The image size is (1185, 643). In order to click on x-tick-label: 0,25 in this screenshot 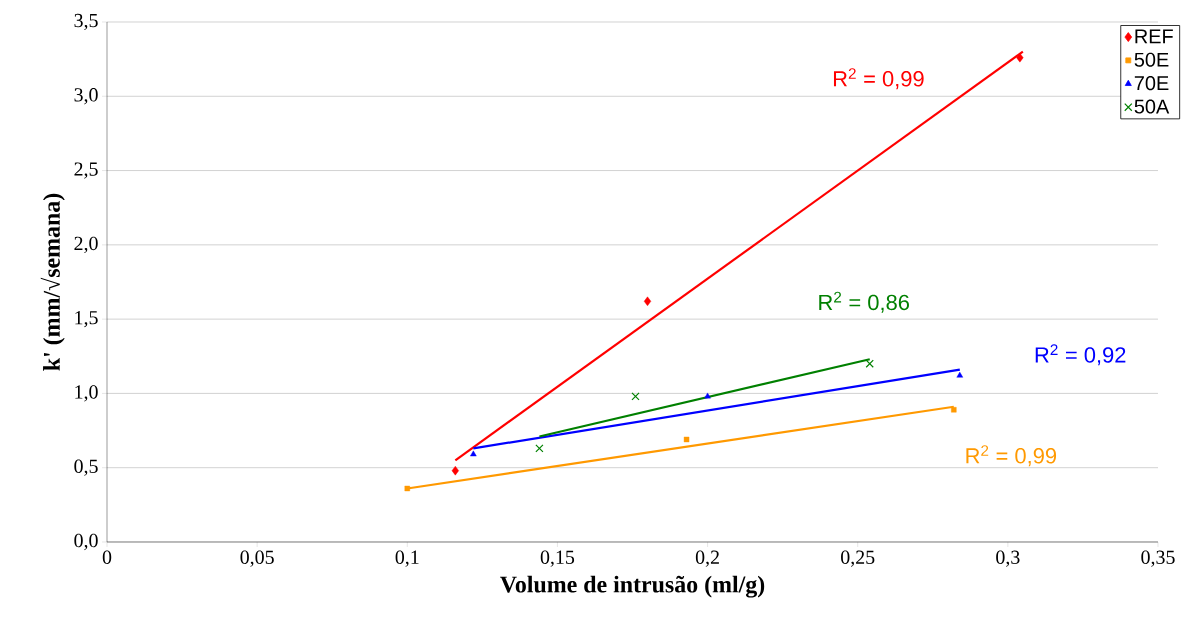, I will do `click(858, 558)`.